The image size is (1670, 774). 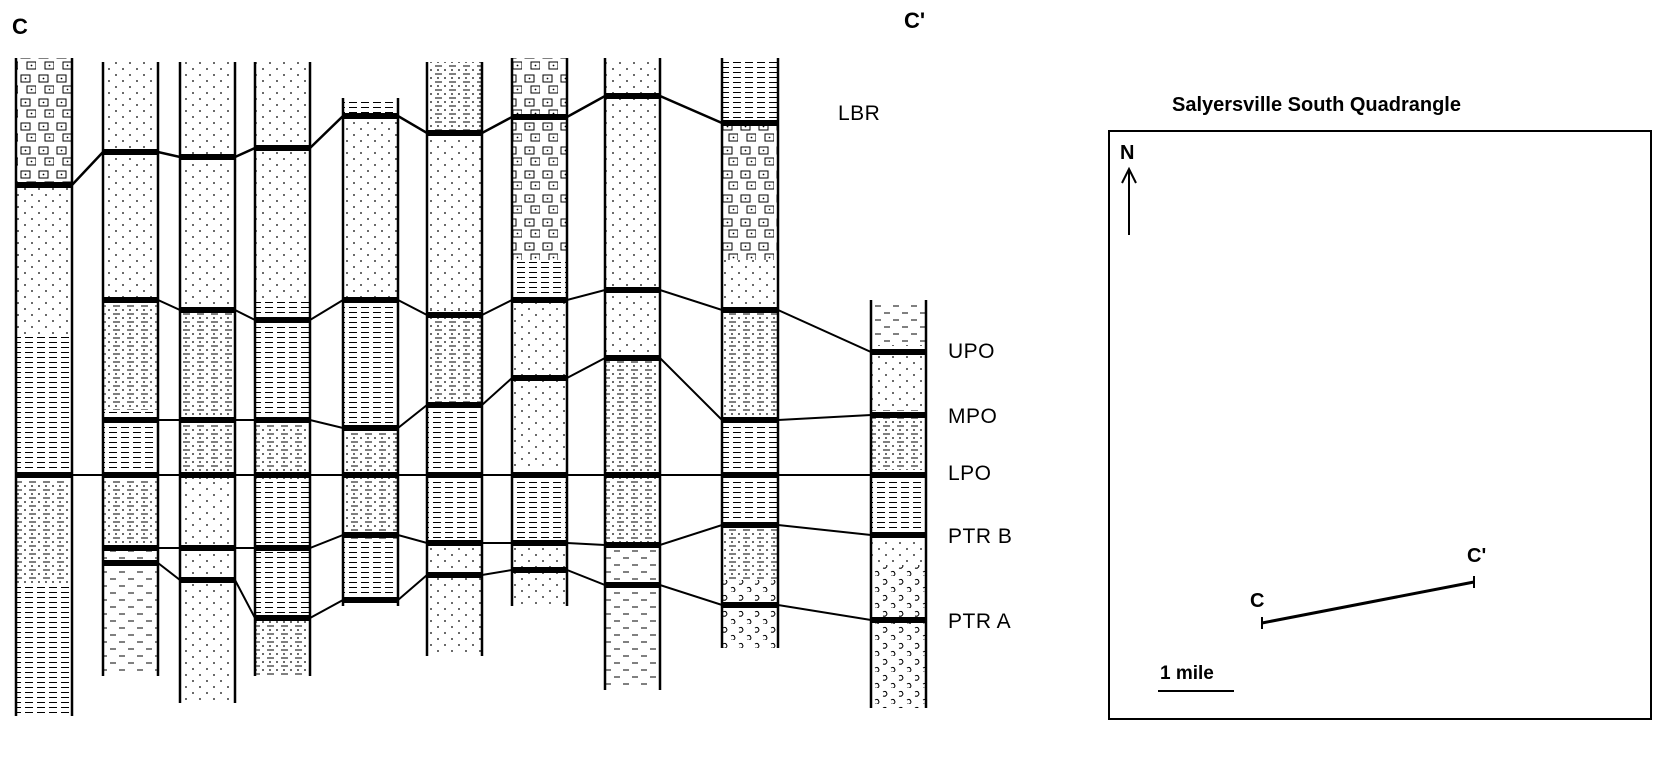 I want to click on unit-label-mpo: MPO, so click(x=973, y=416).